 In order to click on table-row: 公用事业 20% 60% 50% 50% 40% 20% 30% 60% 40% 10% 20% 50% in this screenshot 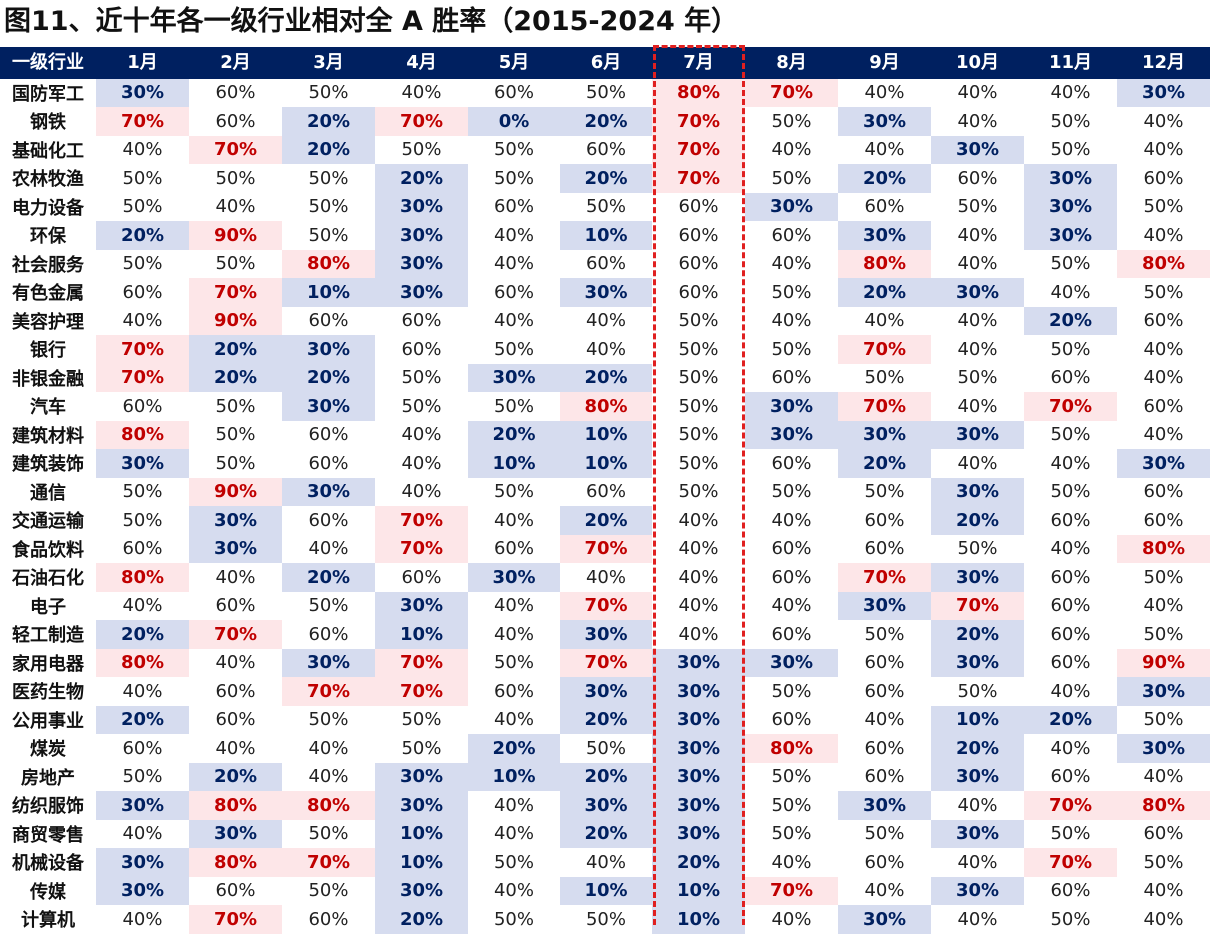, I will do `click(605, 719)`.